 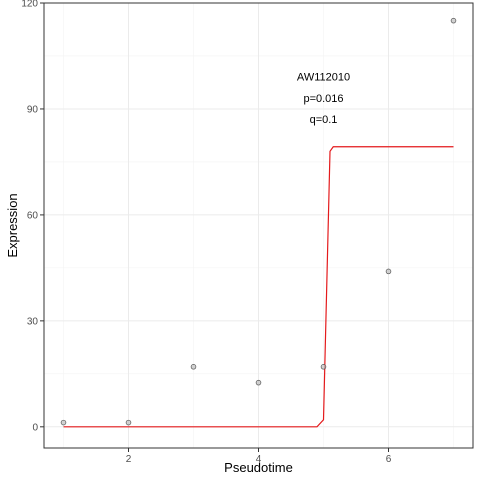 I want to click on y-tick-label: 120, so click(x=29, y=5).